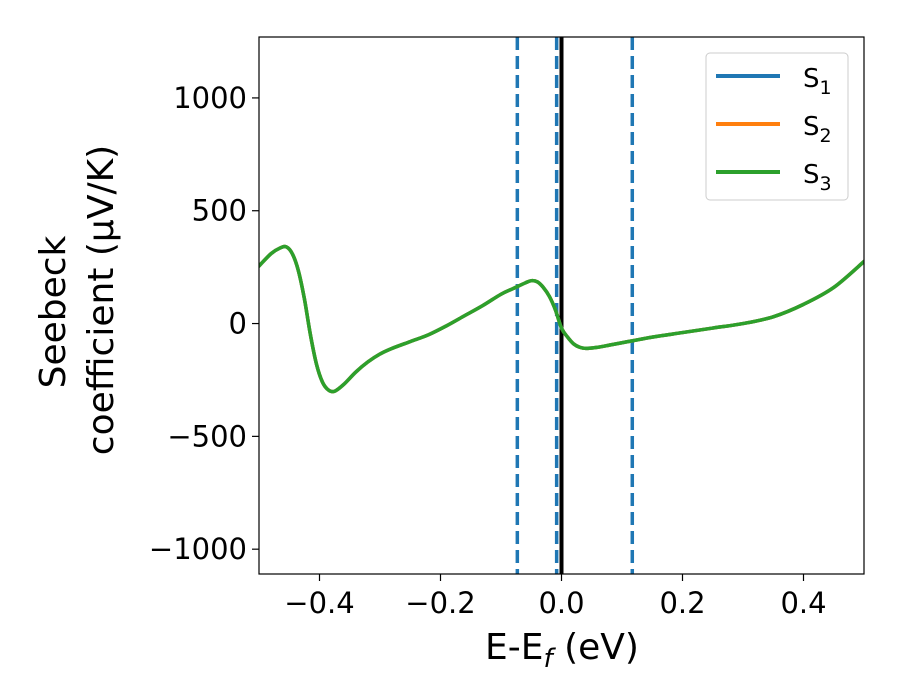  I want to click on y-tick-label: −500, so click(207, 436).